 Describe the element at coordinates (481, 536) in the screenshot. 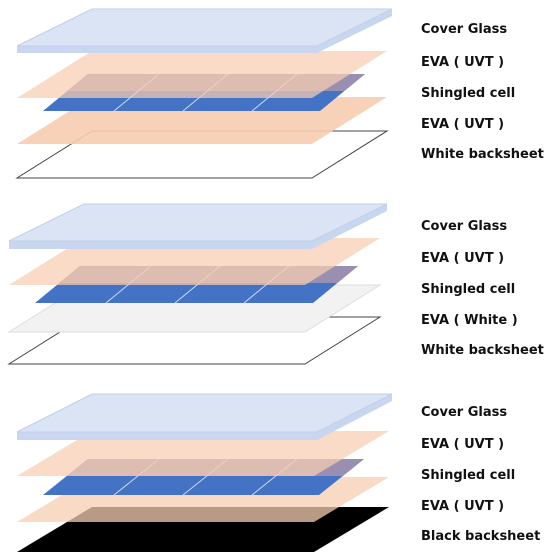

I see `label-backsheet: Black backsheet` at that location.